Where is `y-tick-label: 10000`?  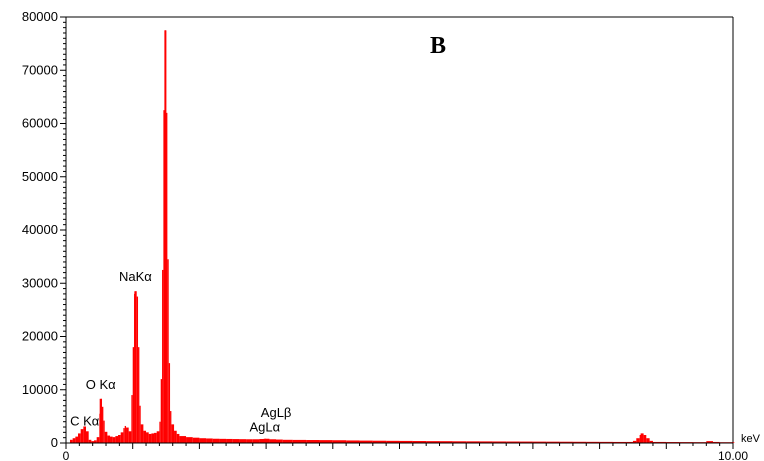
y-tick-label: 10000 is located at coordinates (40, 389).